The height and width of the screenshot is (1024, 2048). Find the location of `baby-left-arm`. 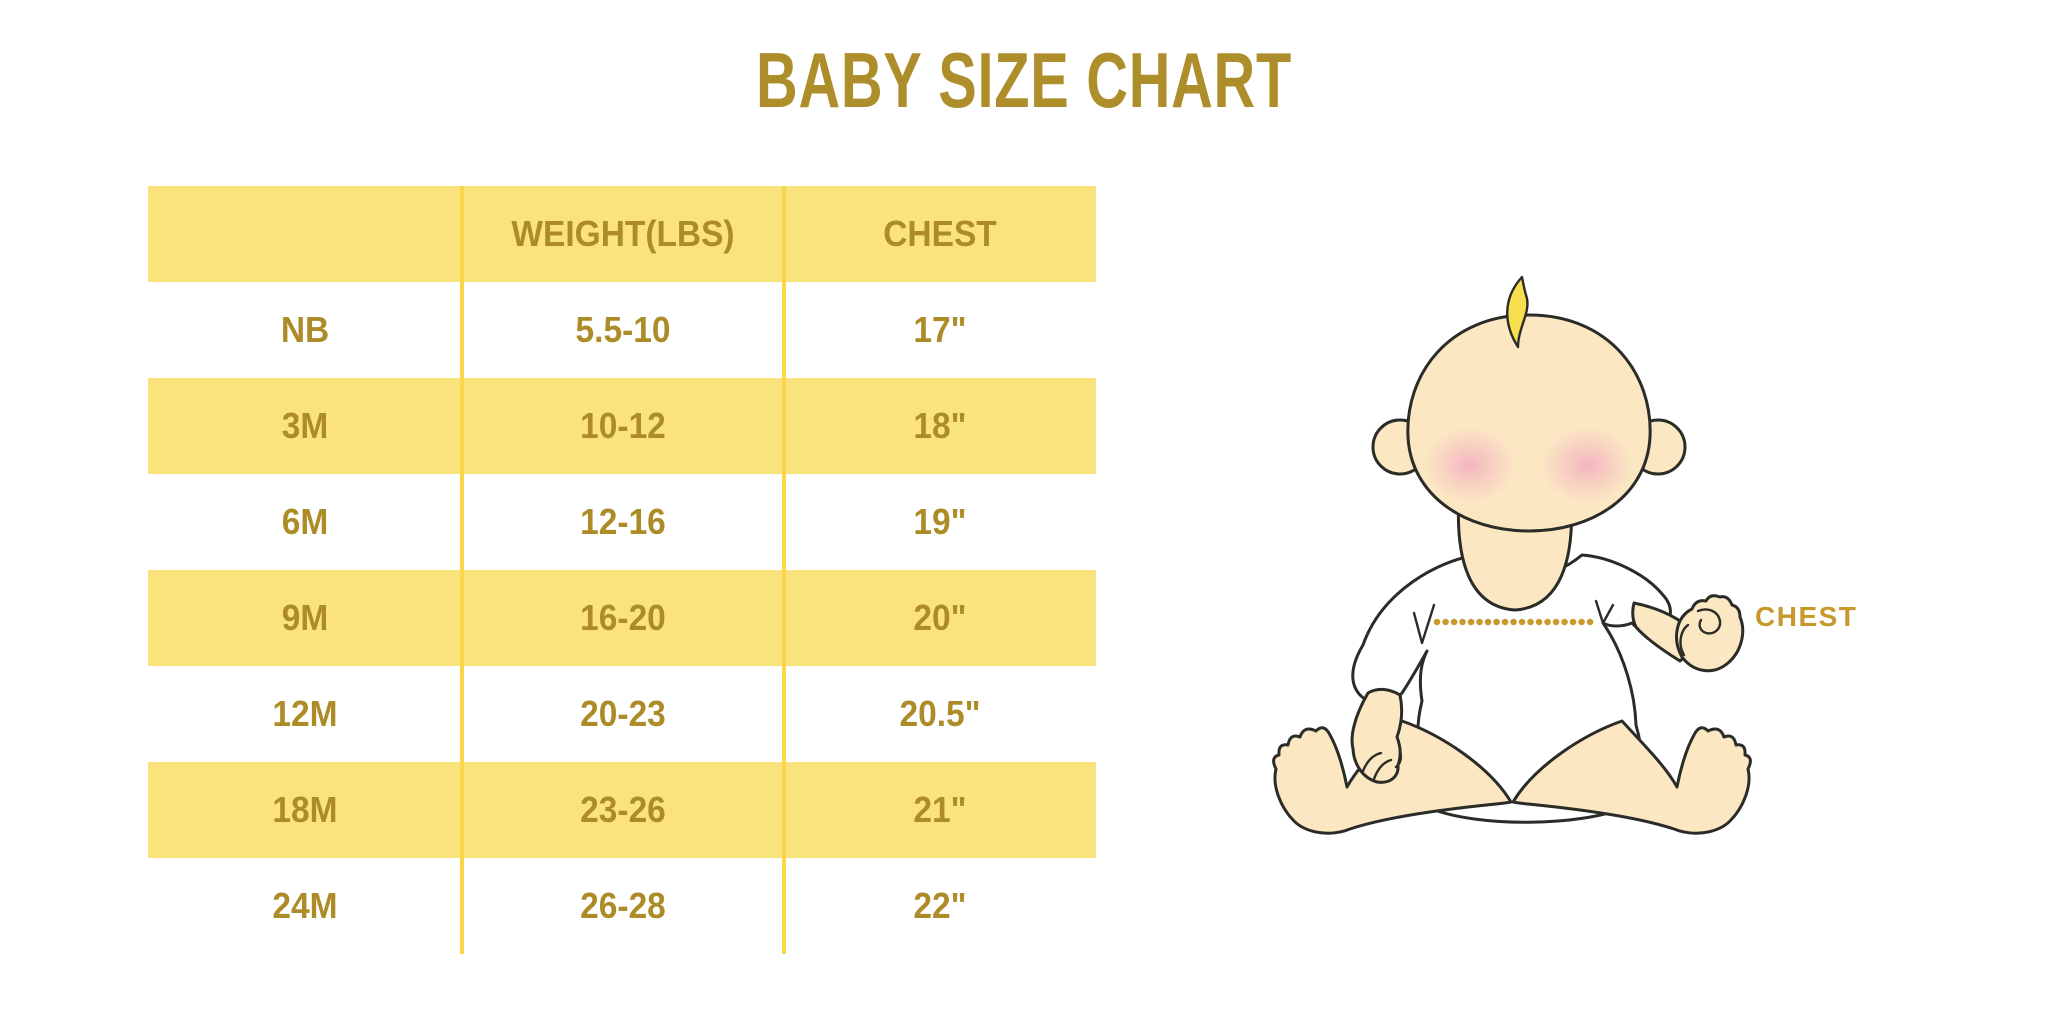

baby-left-arm is located at coordinates (1377, 735).